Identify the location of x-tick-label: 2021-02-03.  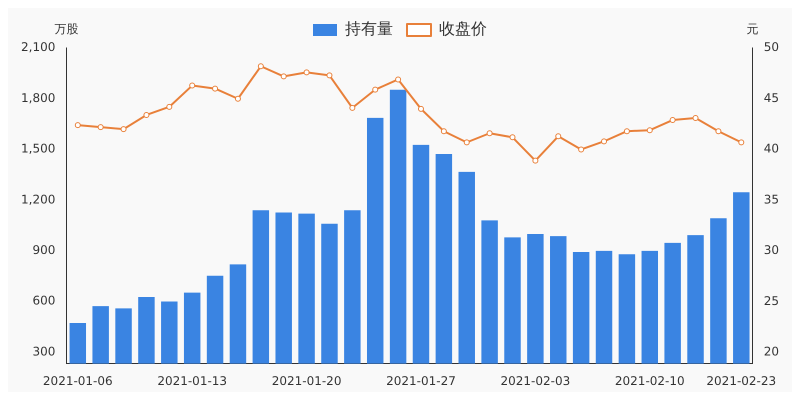
(535, 381).